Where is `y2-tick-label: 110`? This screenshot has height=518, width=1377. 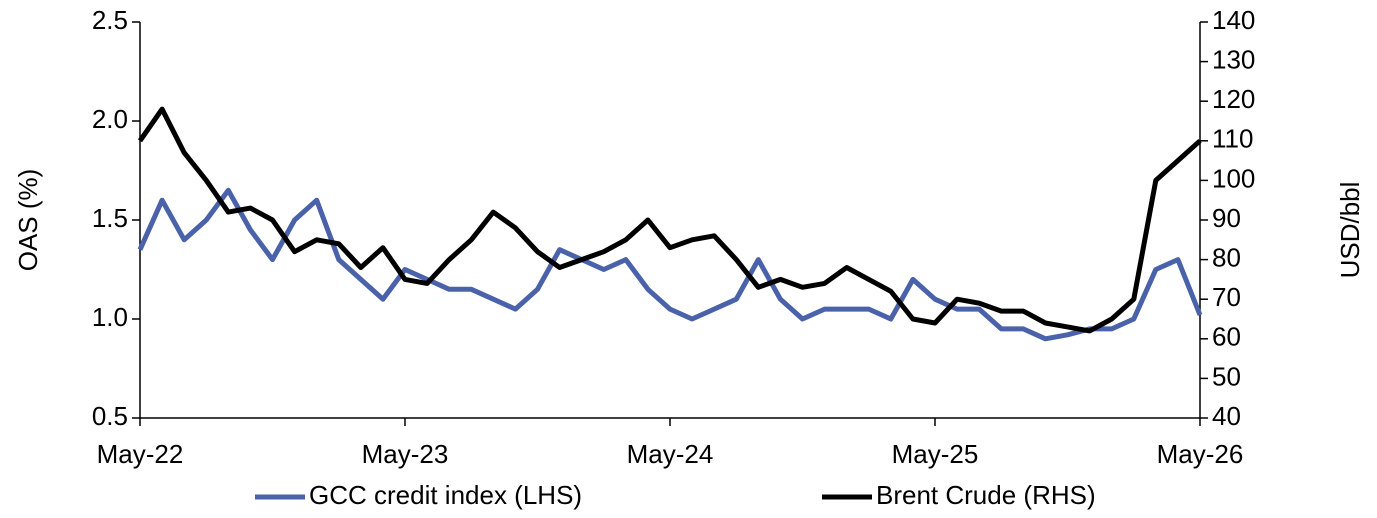 y2-tick-label: 110 is located at coordinates (1232, 139).